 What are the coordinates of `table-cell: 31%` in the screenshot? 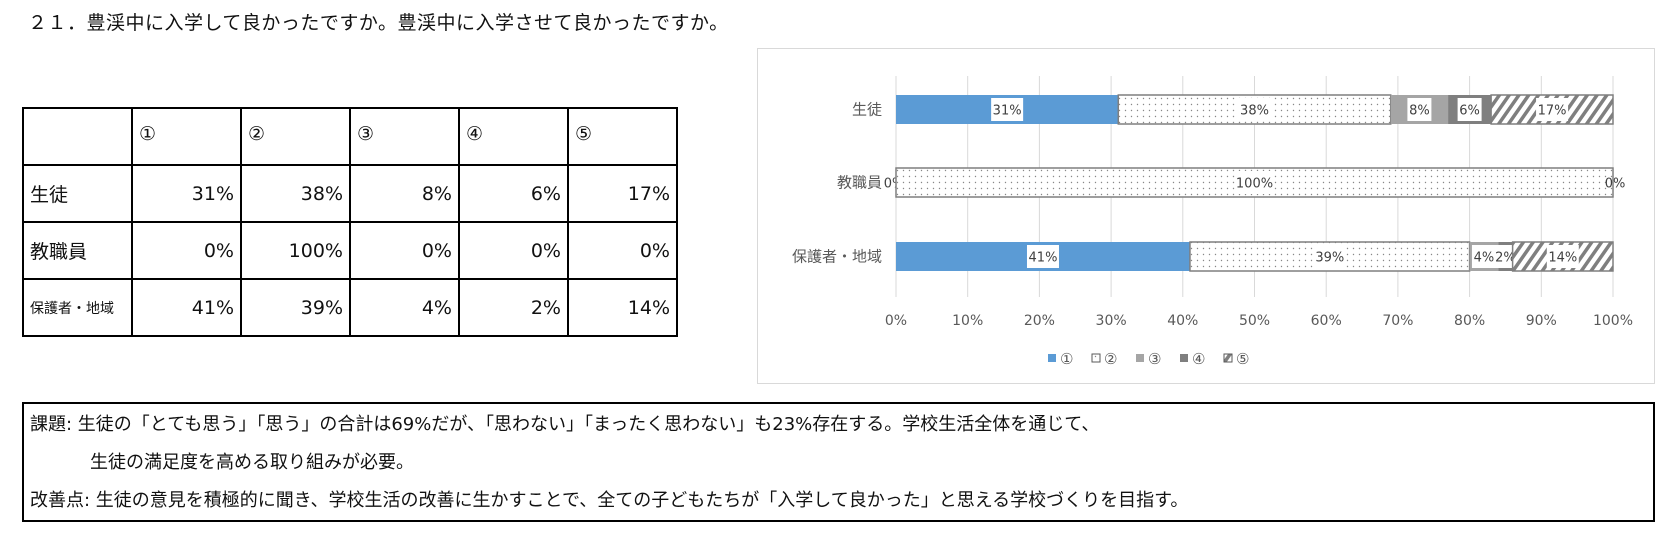 It's located at (186, 193).